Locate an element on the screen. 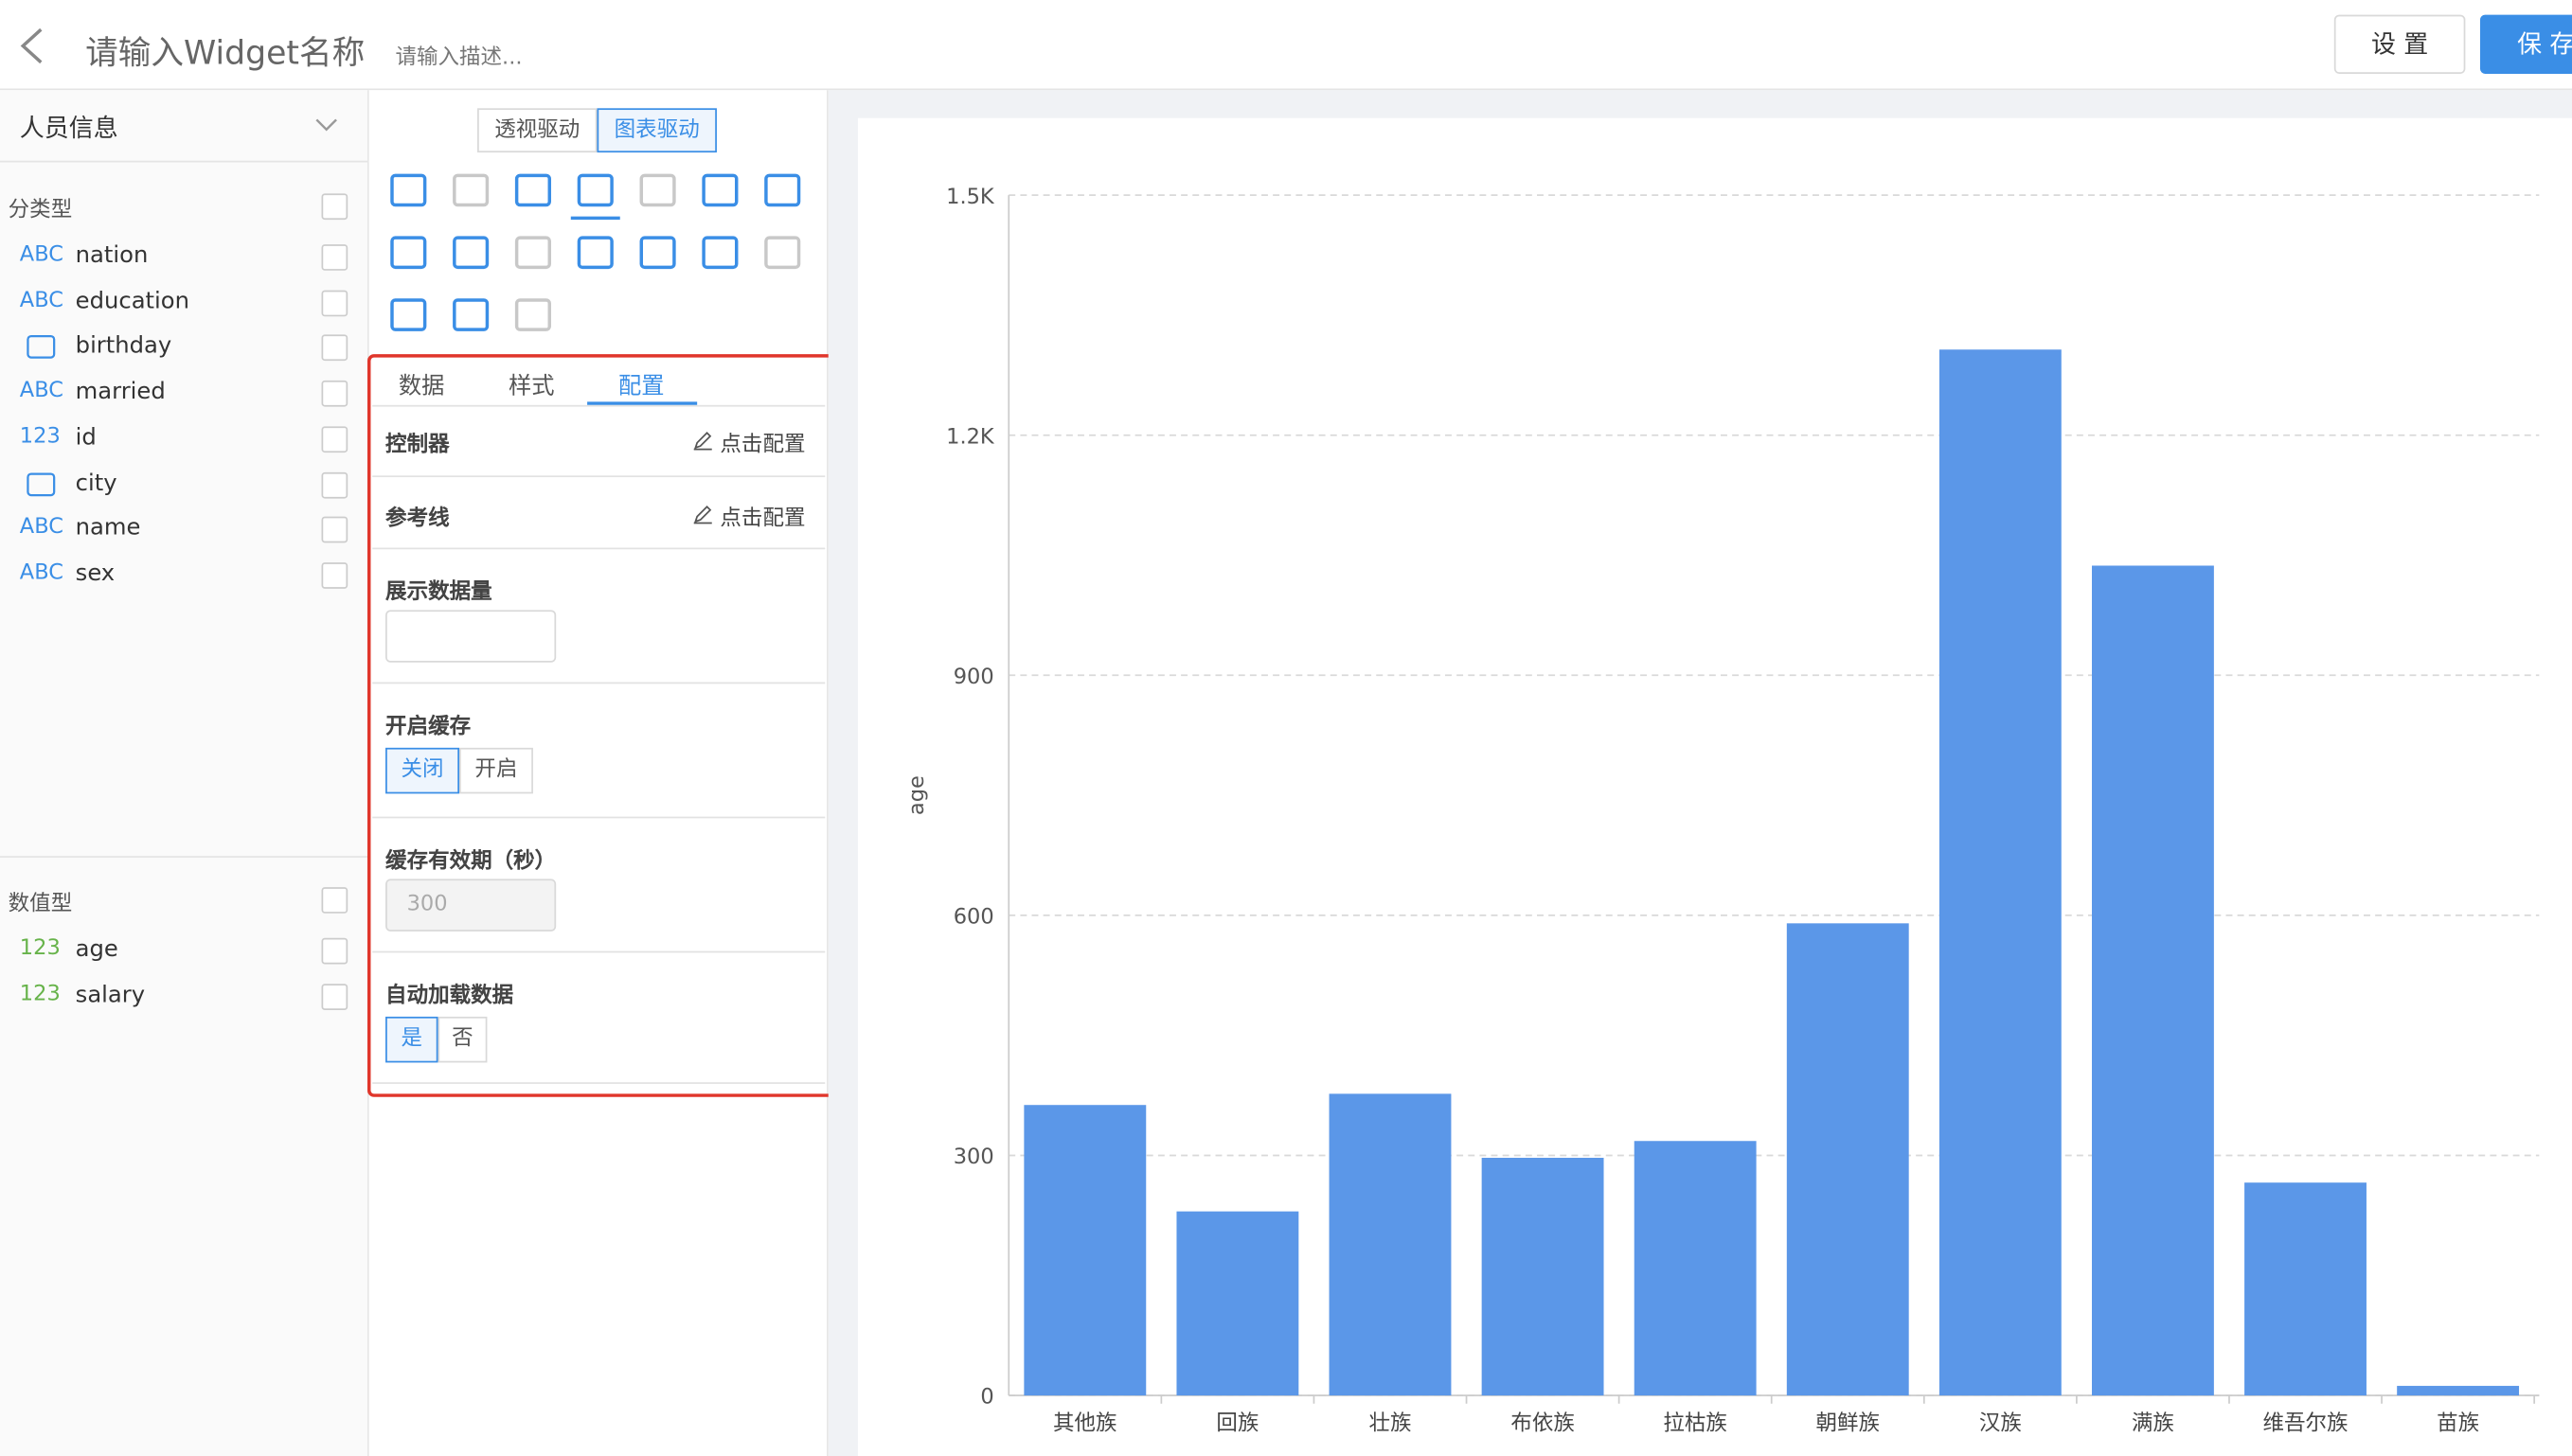  x-tick-label: 壮族 is located at coordinates (1389, 1423).